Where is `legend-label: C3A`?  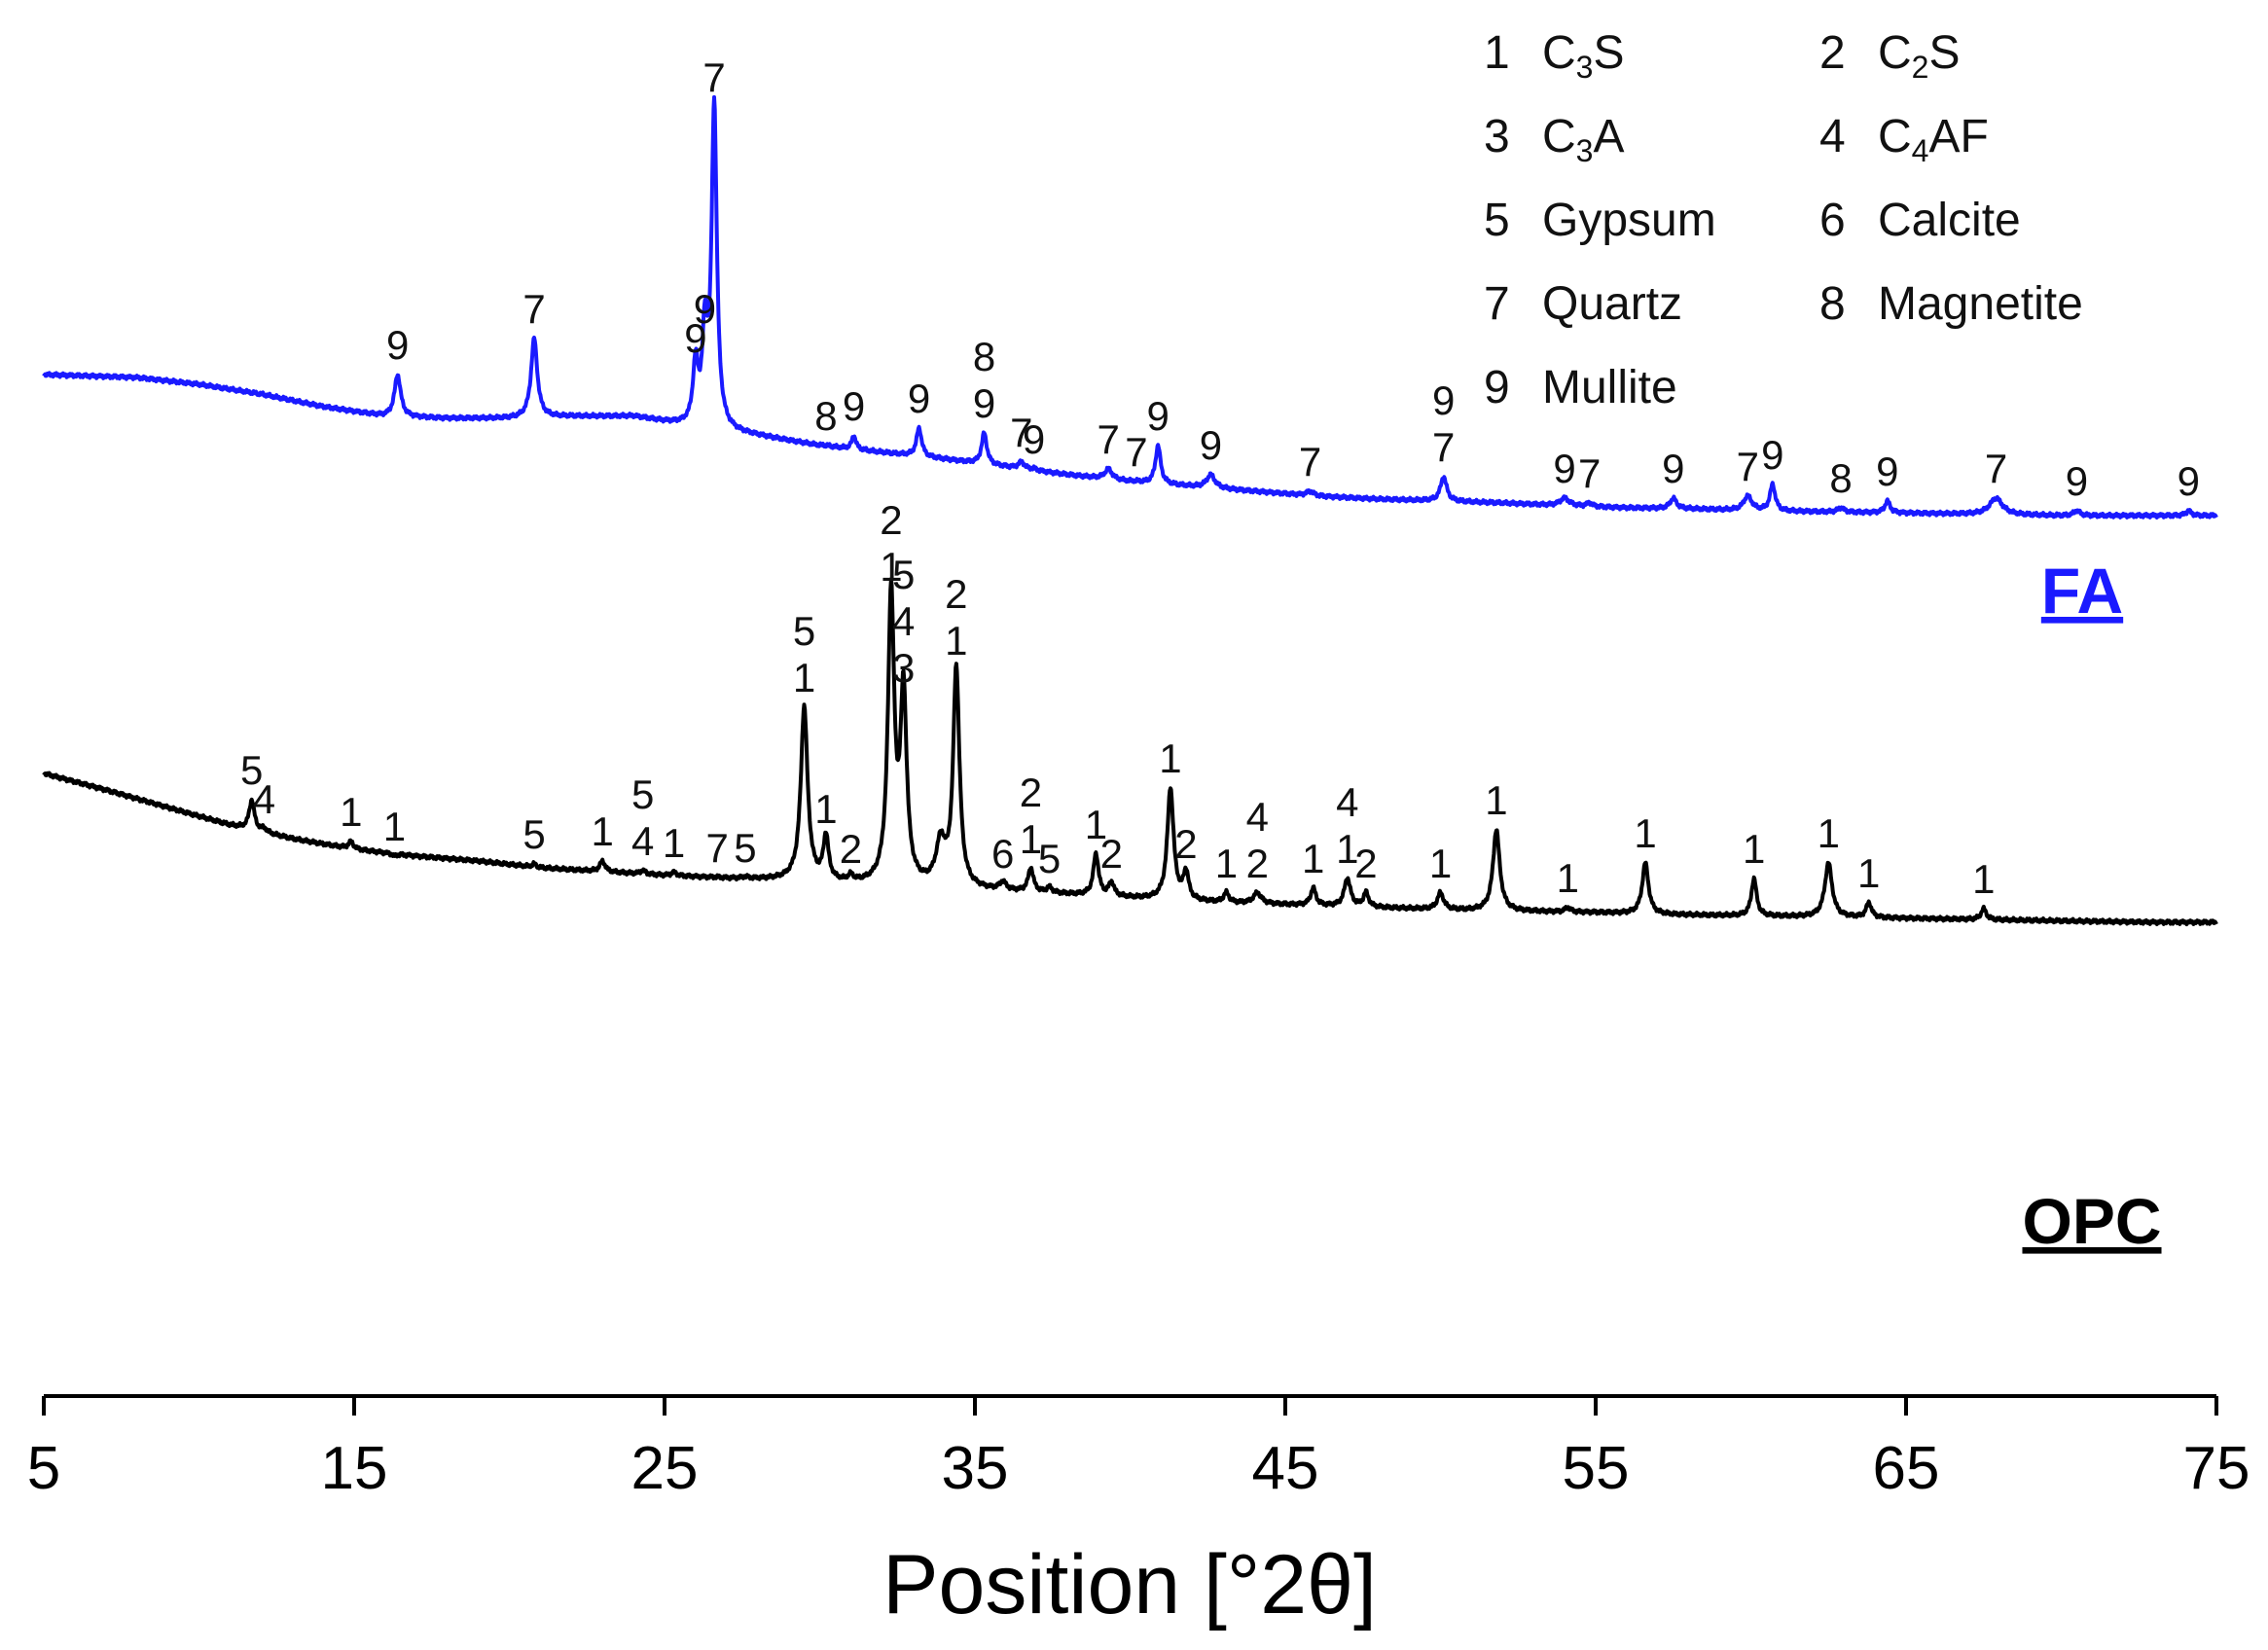 legend-label: C3A is located at coordinates (1583, 139).